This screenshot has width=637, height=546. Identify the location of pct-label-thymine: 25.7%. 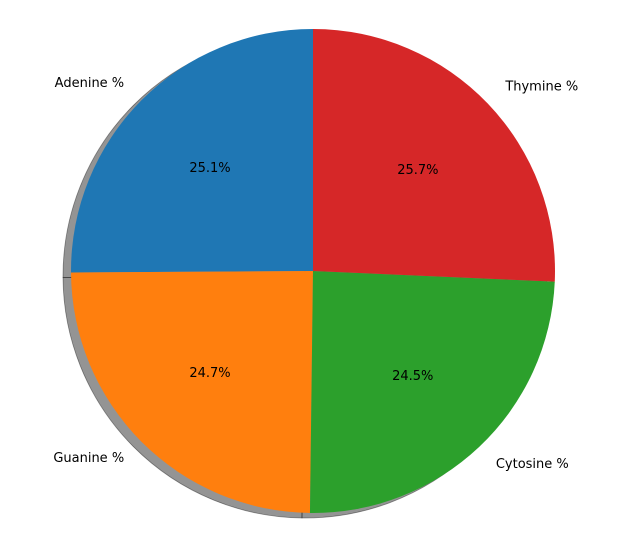
(417, 170).